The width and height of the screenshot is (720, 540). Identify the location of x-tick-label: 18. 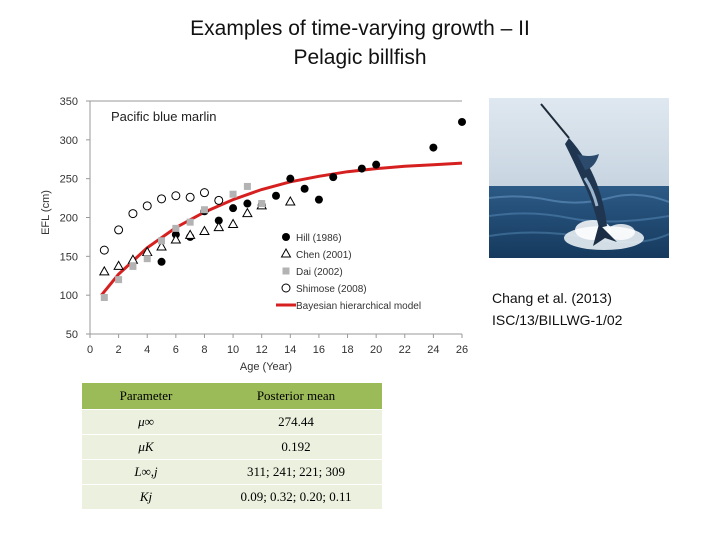
(347, 350).